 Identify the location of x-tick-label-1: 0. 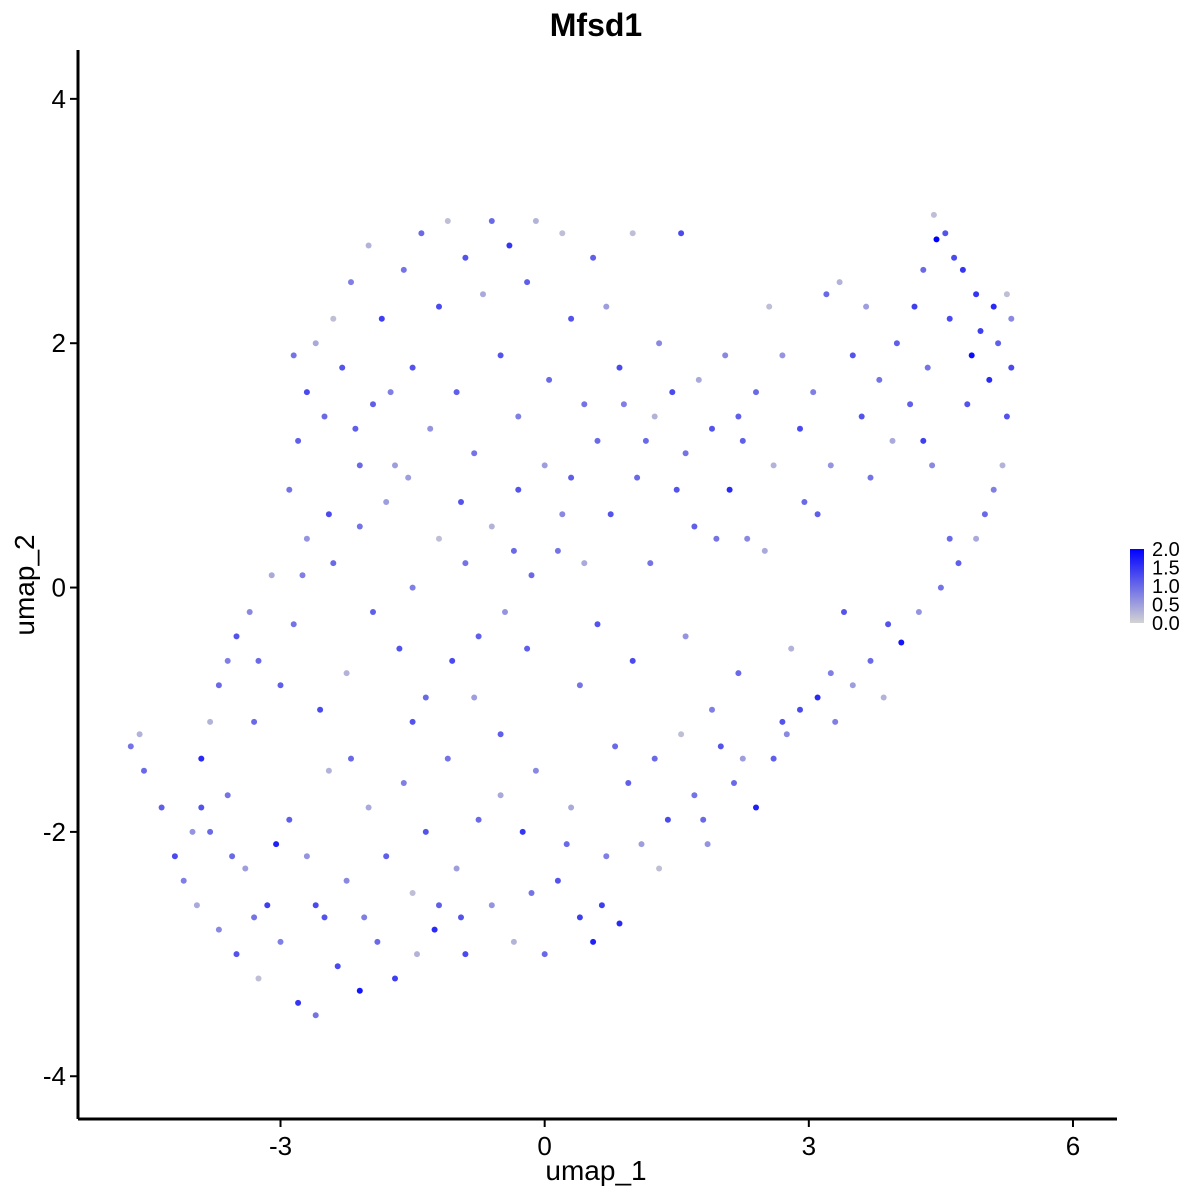
(544, 1146).